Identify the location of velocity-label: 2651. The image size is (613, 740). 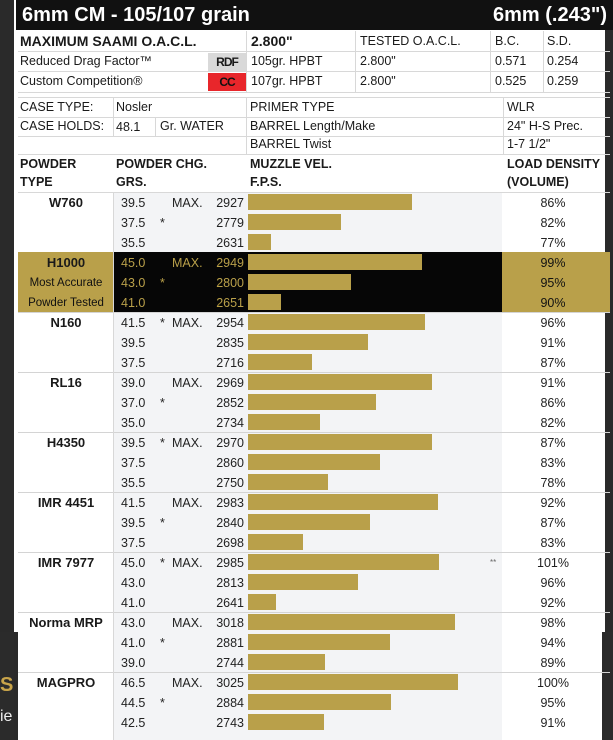
(230, 303).